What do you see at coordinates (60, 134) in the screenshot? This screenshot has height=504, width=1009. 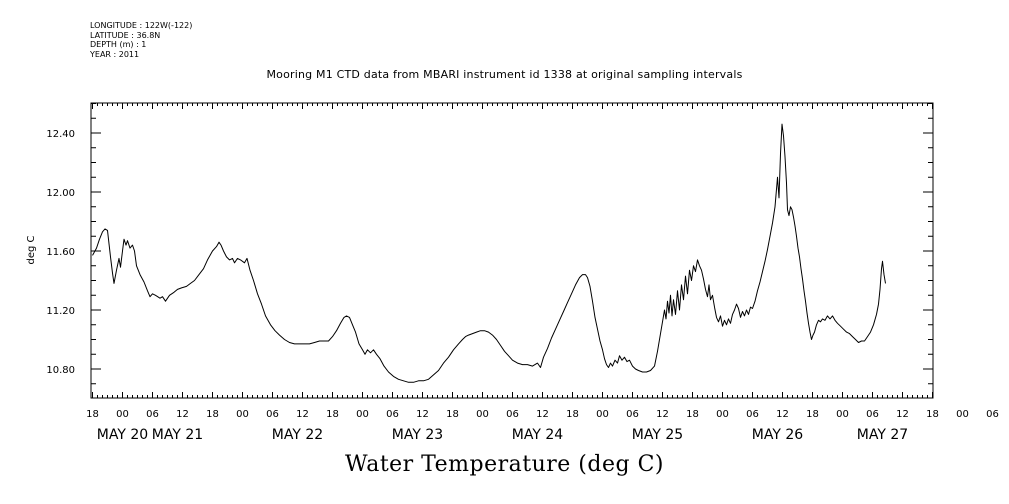 I see `y-tick-label: 12.40` at bounding box center [60, 134].